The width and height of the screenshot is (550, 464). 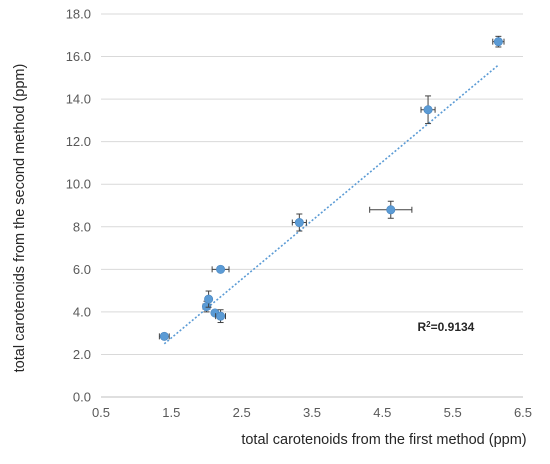 What do you see at coordinates (453, 327) in the screenshot?
I see `r-squared-value: =0.9134` at bounding box center [453, 327].